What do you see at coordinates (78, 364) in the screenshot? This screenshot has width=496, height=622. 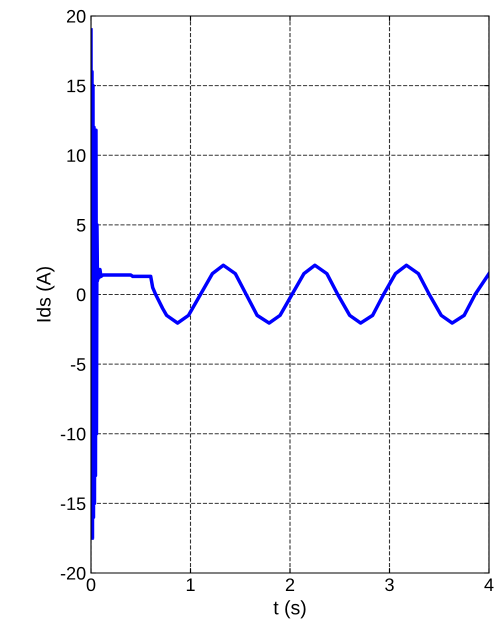 I see `y-tick-label: -5` at bounding box center [78, 364].